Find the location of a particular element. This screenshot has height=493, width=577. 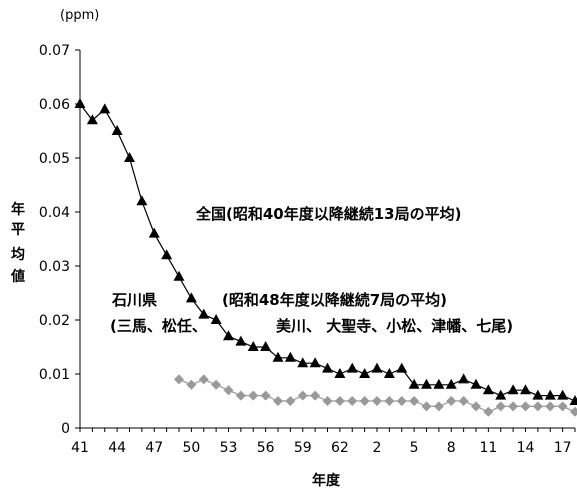

y-tick-label: 0.02 is located at coordinates (54, 321).